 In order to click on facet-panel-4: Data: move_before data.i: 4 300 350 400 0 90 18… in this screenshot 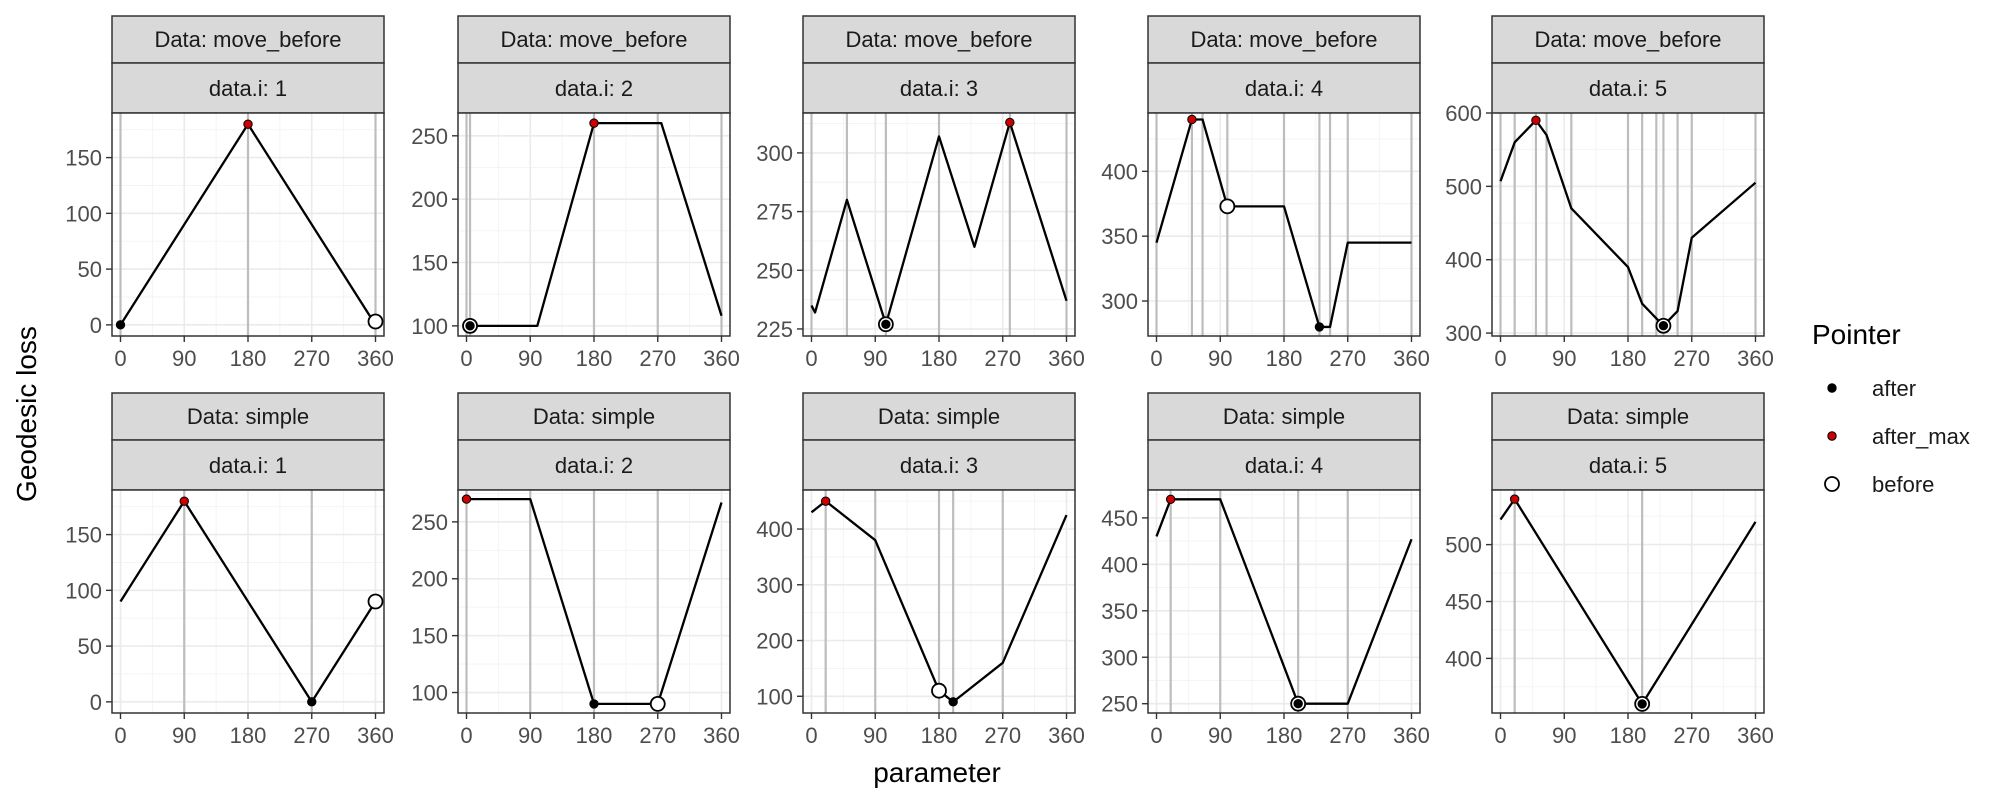, I will do `click(1265, 193)`.